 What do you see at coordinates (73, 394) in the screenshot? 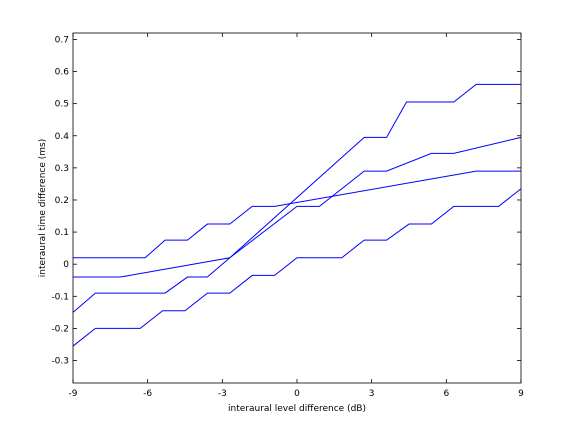
I see `x-tick-label: -9` at bounding box center [73, 394].